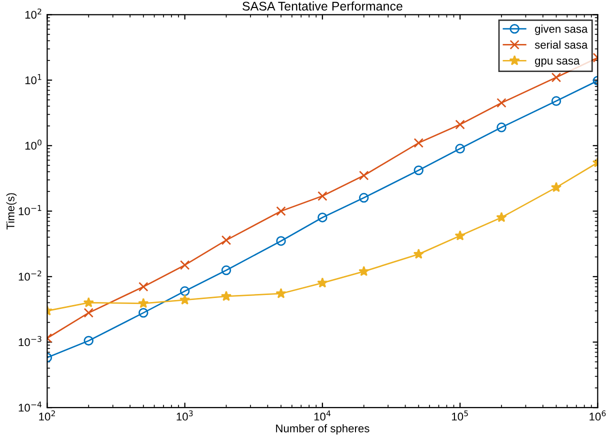 The image size is (613, 444). I want to click on x-tick-label: 10$^{3}$, so click(184, 415).